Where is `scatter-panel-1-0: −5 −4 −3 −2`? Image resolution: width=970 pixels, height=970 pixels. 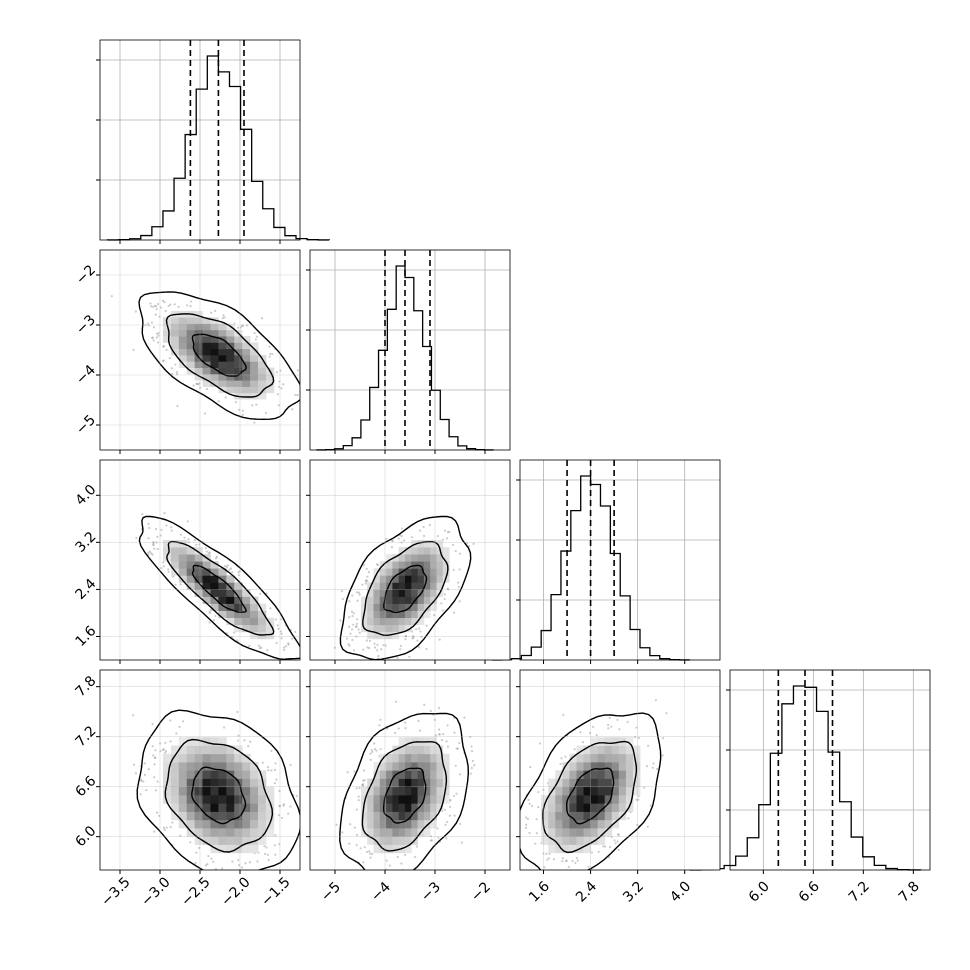 scatter-panel-1-0: −5 −4 −3 −2 is located at coordinates (187, 351).